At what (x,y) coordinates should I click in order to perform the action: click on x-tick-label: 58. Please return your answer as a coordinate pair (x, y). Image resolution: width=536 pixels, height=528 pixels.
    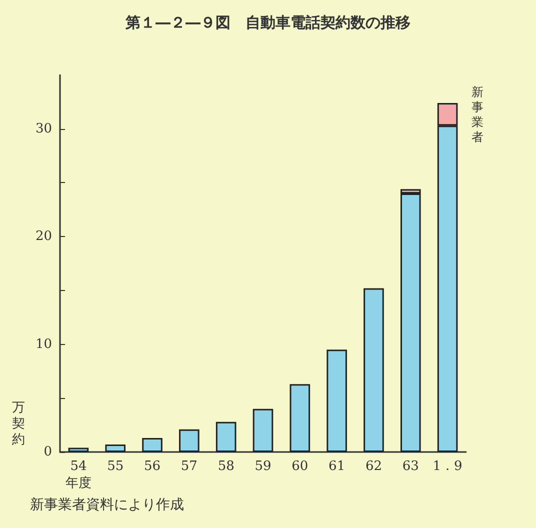
    Looking at the image, I should click on (226, 466).